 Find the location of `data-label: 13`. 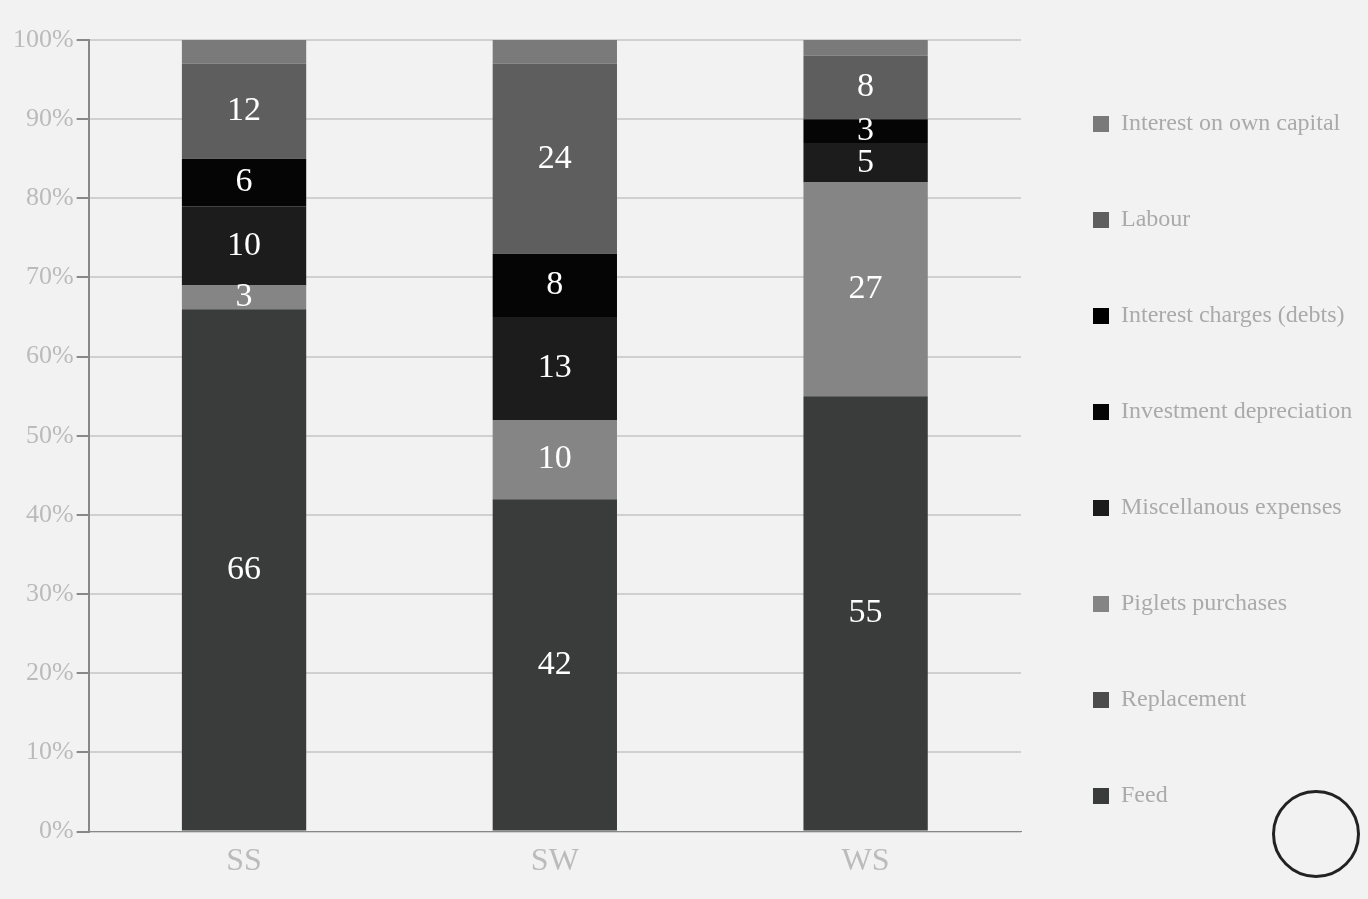

data-label: 13 is located at coordinates (554, 366).